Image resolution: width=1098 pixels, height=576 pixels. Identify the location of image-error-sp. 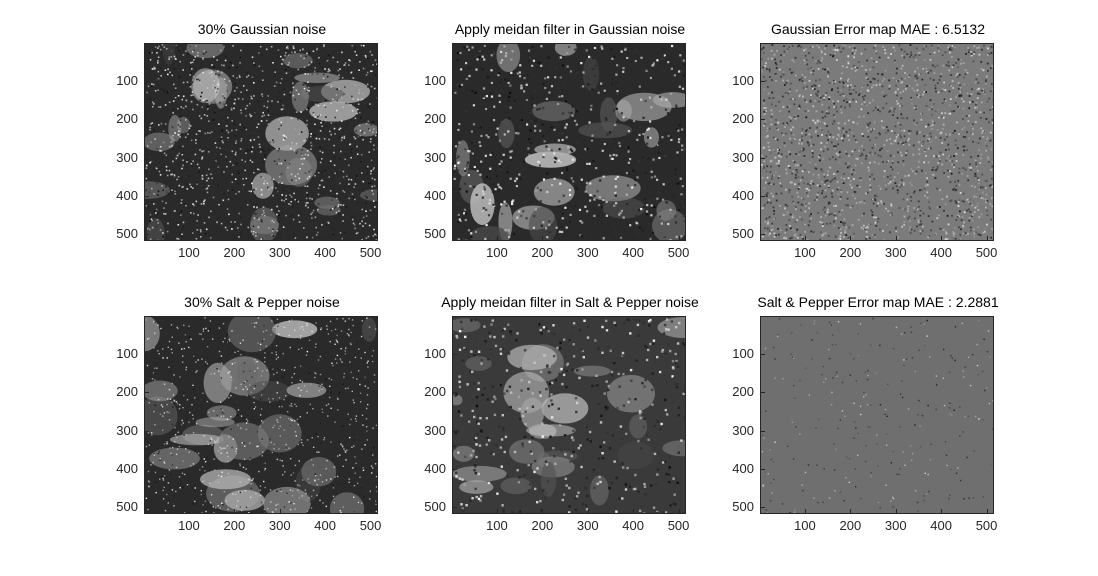
(877, 415).